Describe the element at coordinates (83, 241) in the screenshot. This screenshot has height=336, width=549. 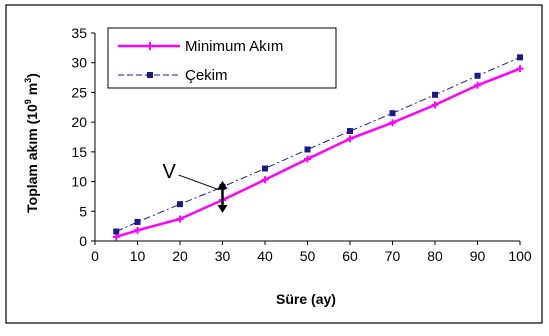
I see `y-tick-label: 0` at that location.